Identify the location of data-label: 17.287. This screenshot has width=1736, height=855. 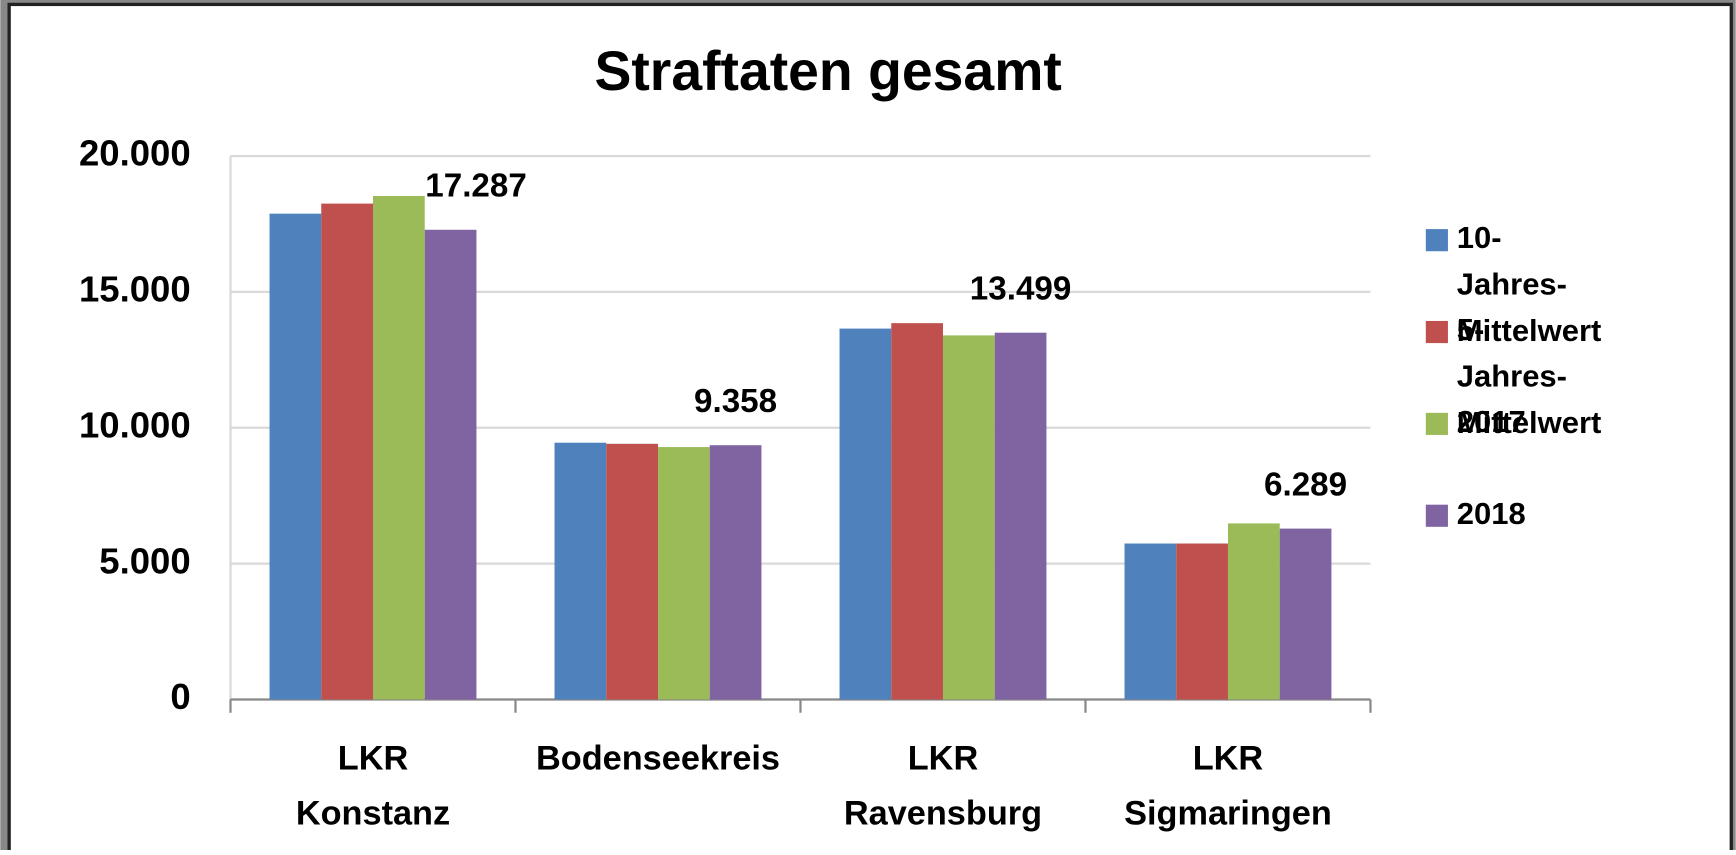
(476, 185).